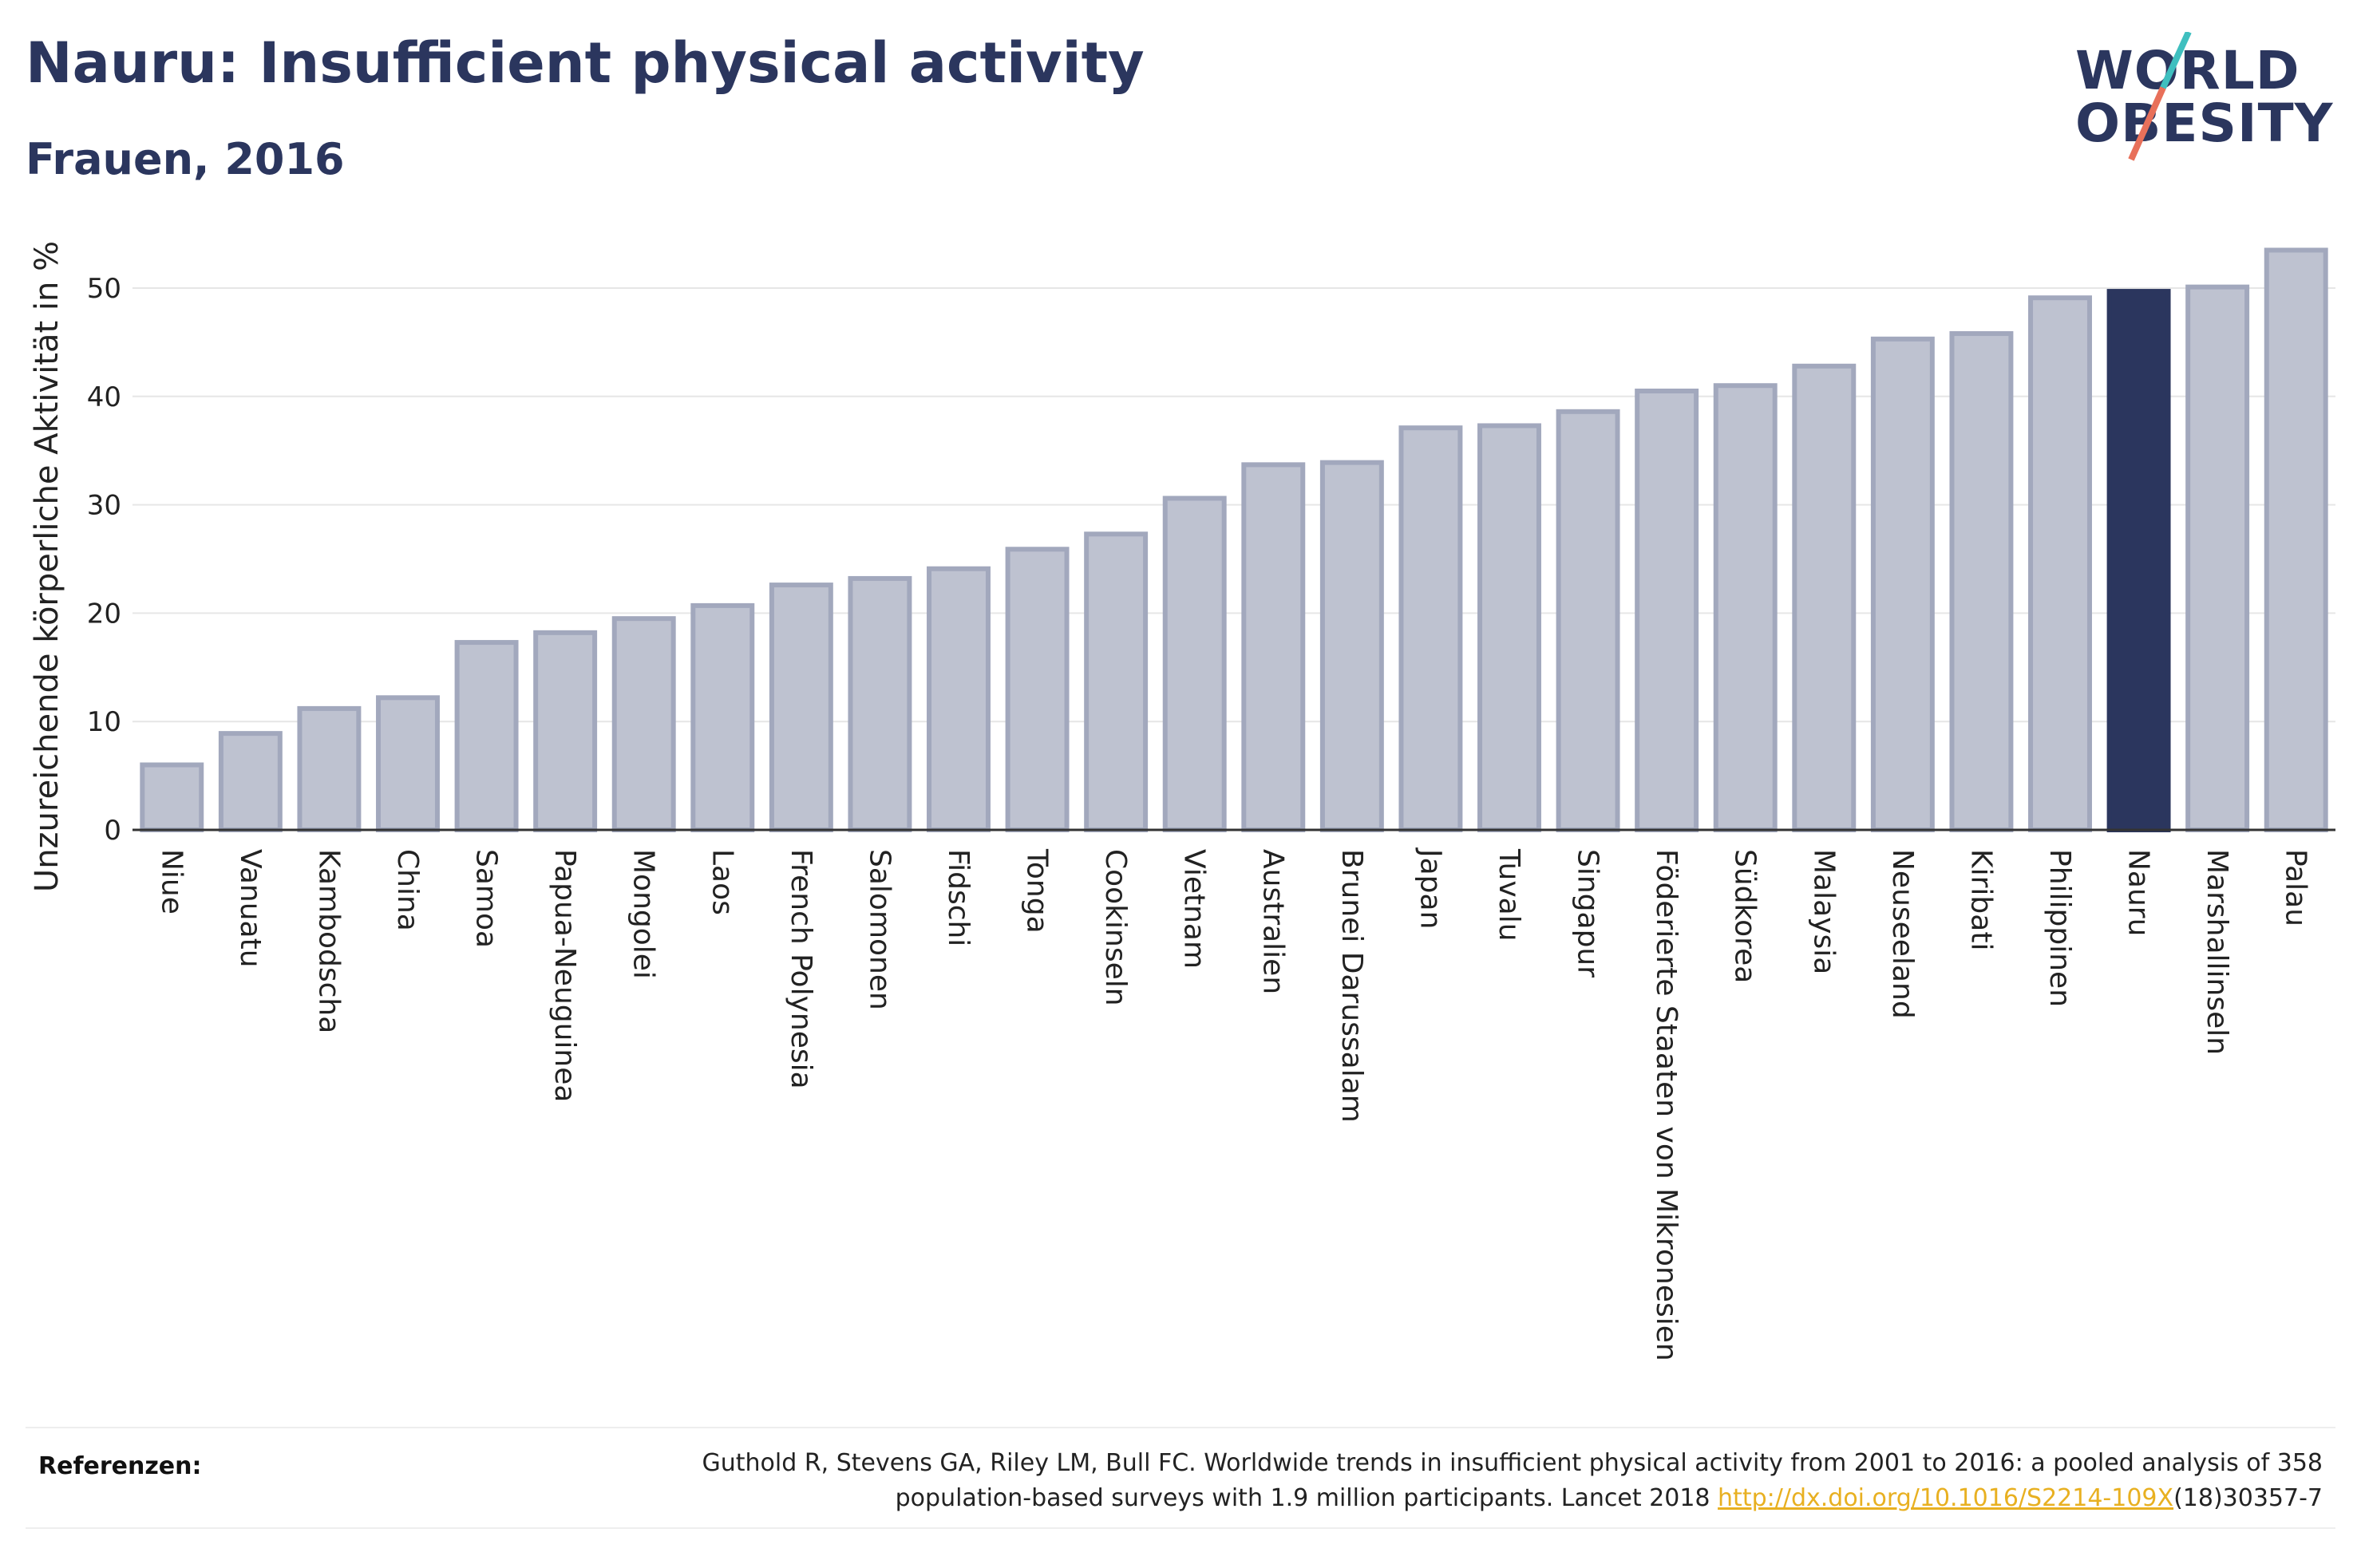 The height and width of the screenshot is (1568, 2361). I want to click on y-tick-label: 40, so click(104, 397).